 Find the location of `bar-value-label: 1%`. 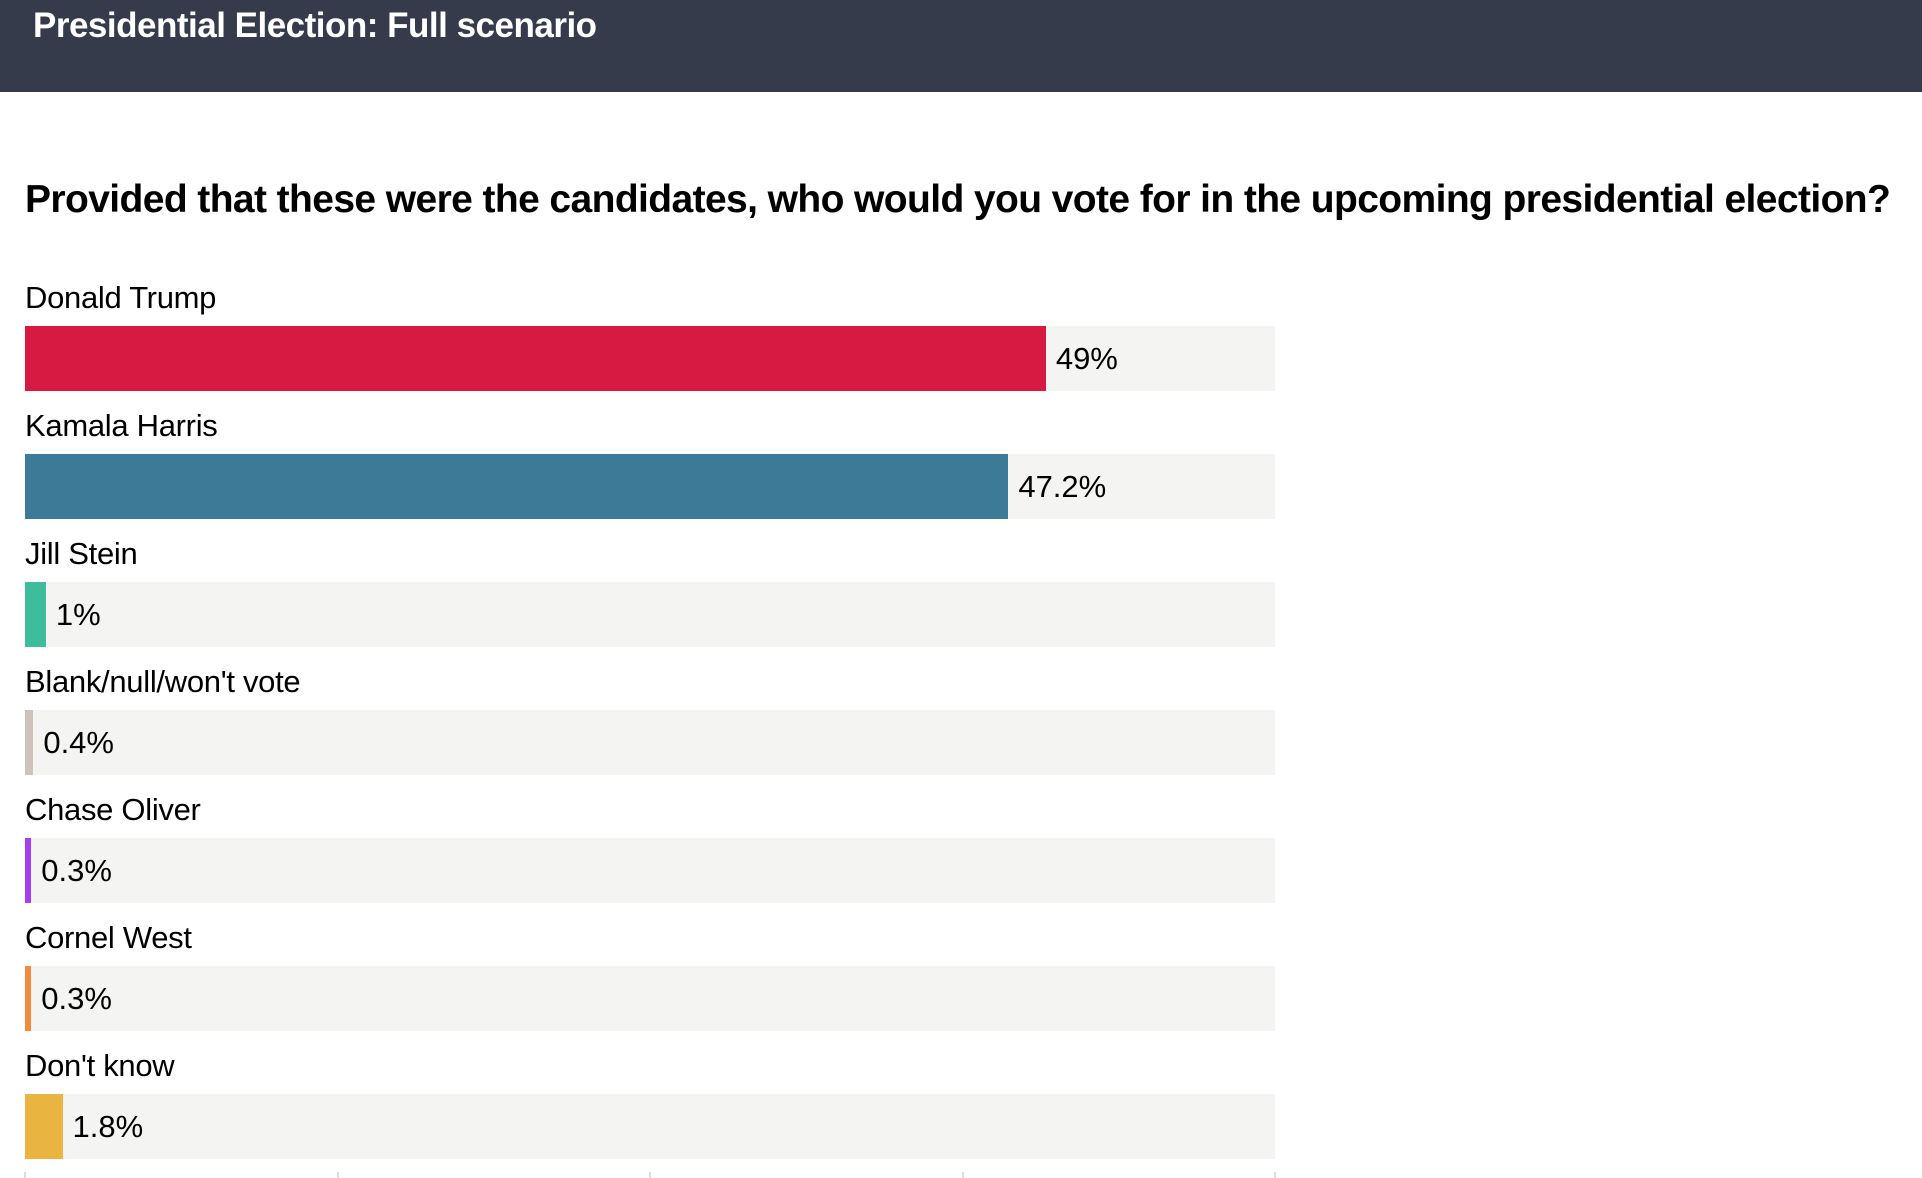

bar-value-label: 1% is located at coordinates (78, 614).